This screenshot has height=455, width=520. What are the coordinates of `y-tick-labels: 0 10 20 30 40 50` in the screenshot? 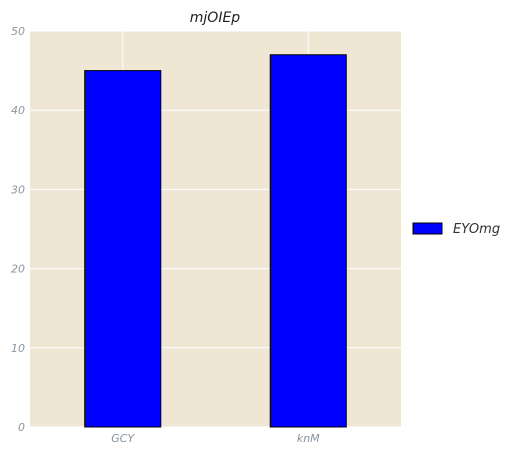 It's located at (18, 229).